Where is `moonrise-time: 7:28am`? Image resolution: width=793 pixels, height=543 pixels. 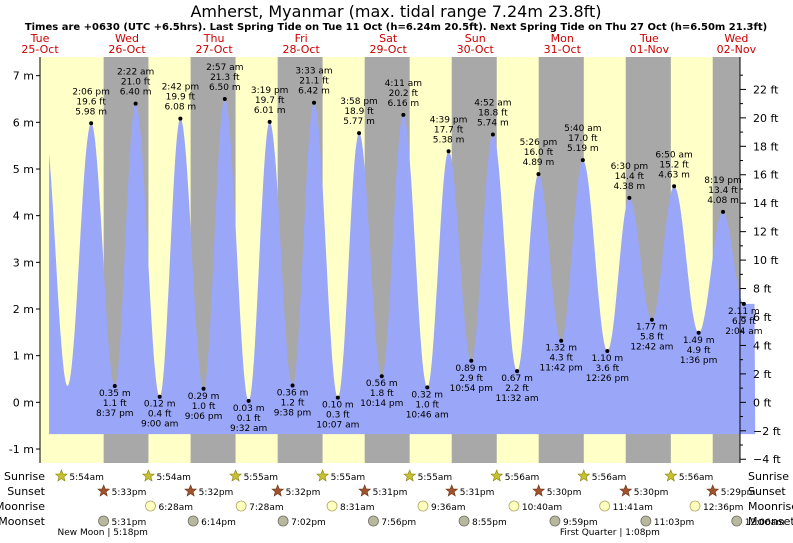 moonrise-time: 7:28am is located at coordinates (266, 508).